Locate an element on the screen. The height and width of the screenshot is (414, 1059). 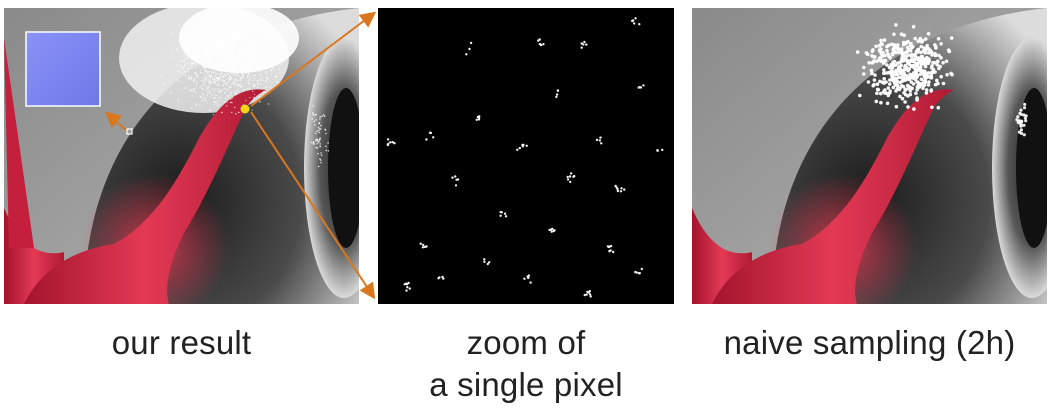
caption-our-result-text: our result is located at coordinates (181, 342).